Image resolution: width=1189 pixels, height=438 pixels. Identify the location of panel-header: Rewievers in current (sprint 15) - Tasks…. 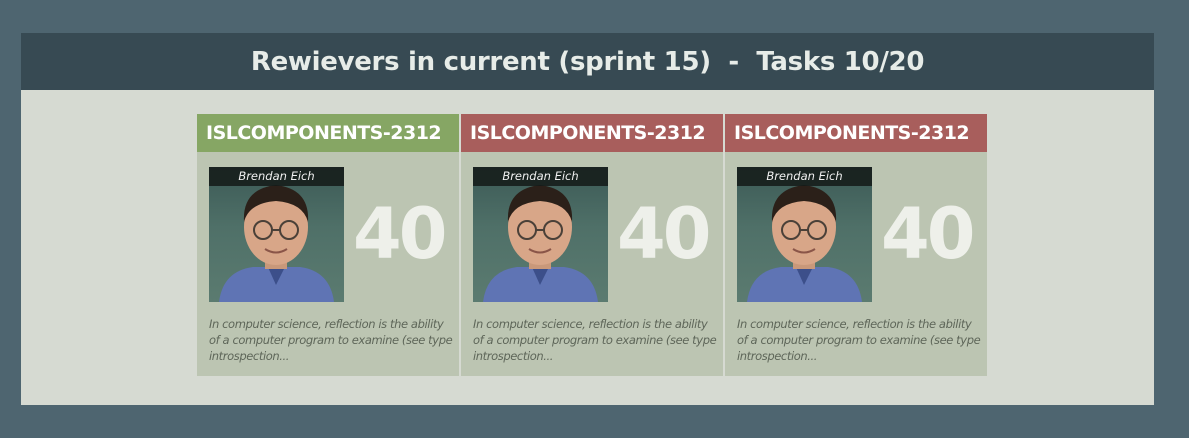
(587, 61).